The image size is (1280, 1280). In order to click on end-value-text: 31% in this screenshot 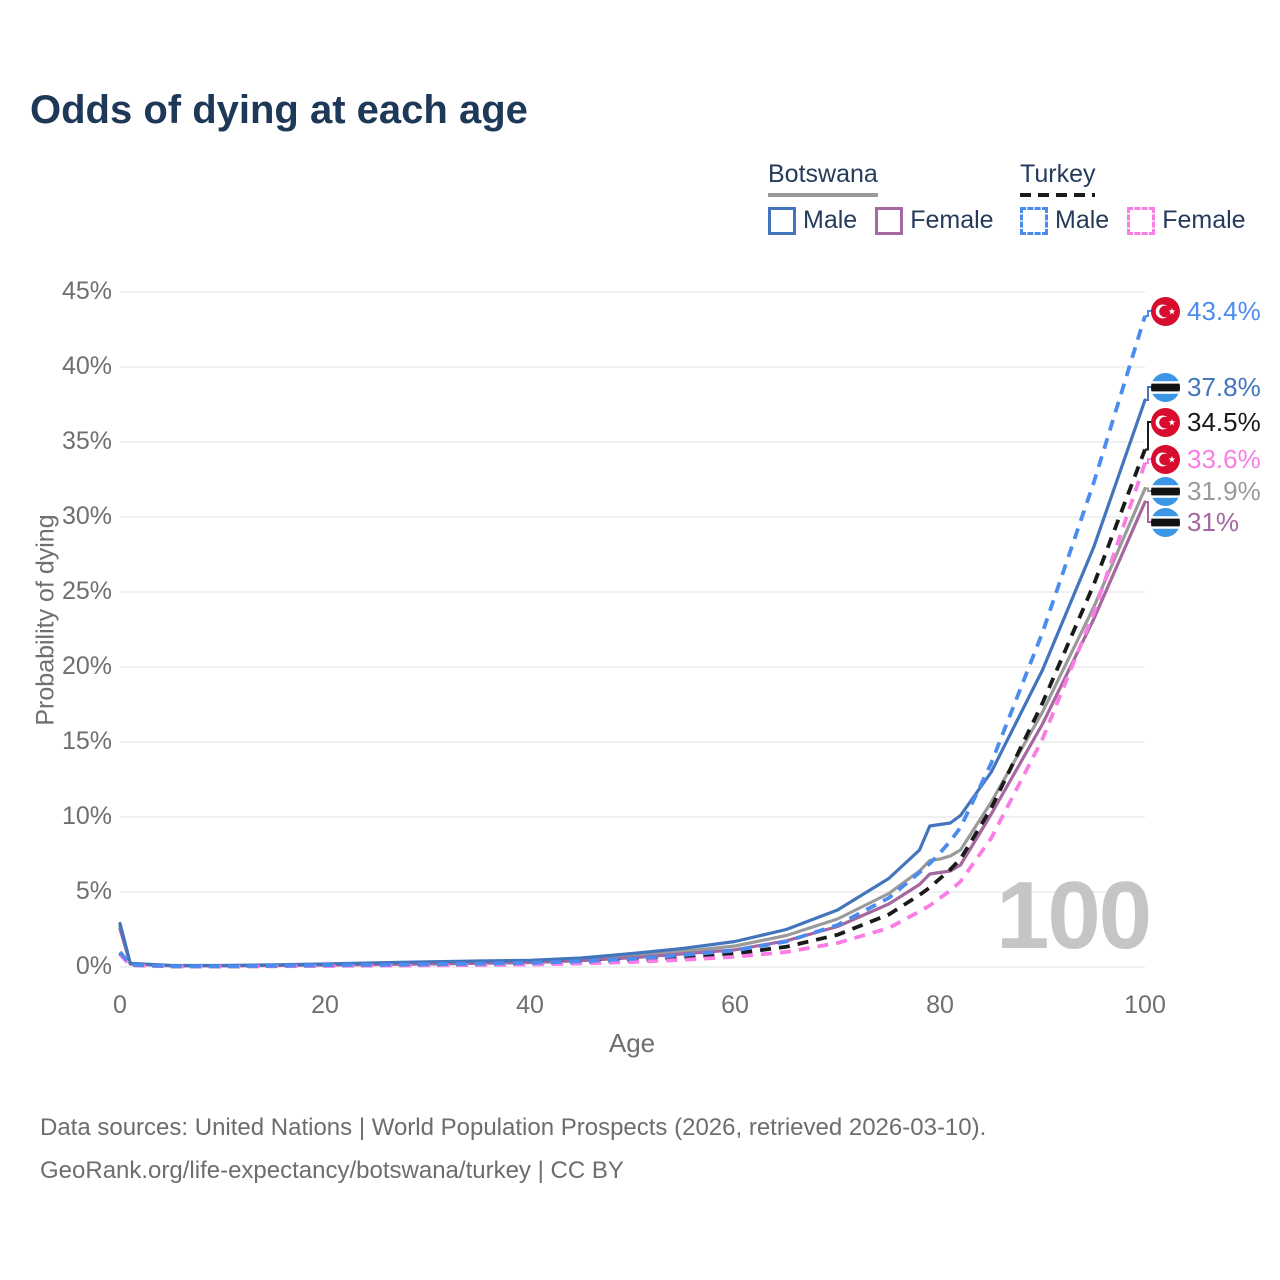, I will do `click(1213, 521)`.